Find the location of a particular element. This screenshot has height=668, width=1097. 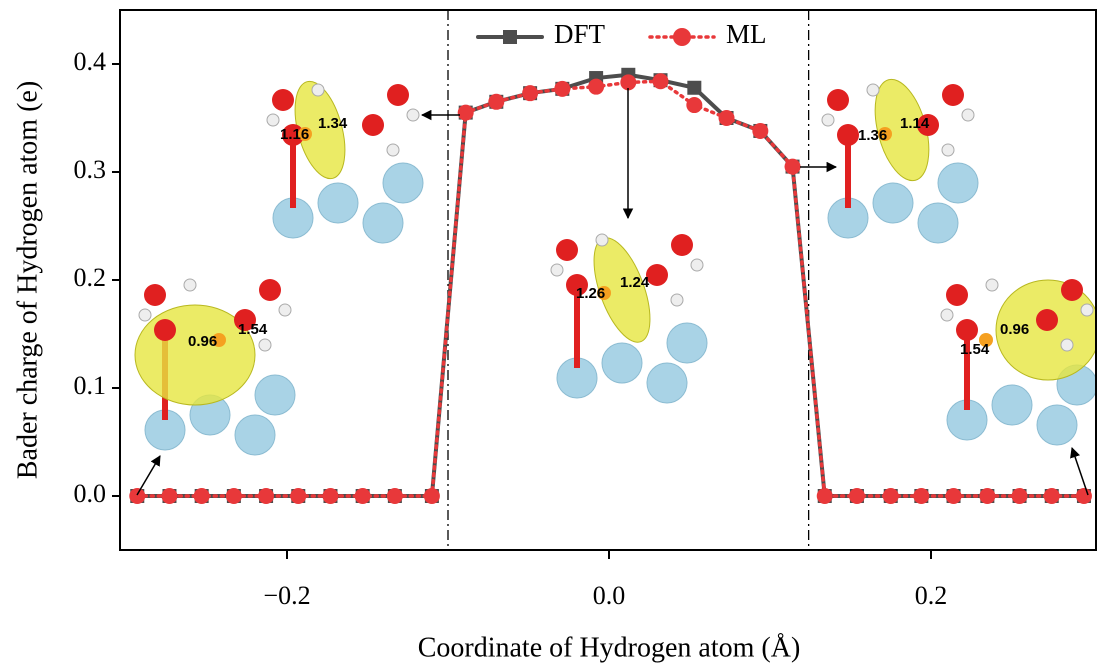

bond-length-label: 1.26 is located at coordinates (590, 293).